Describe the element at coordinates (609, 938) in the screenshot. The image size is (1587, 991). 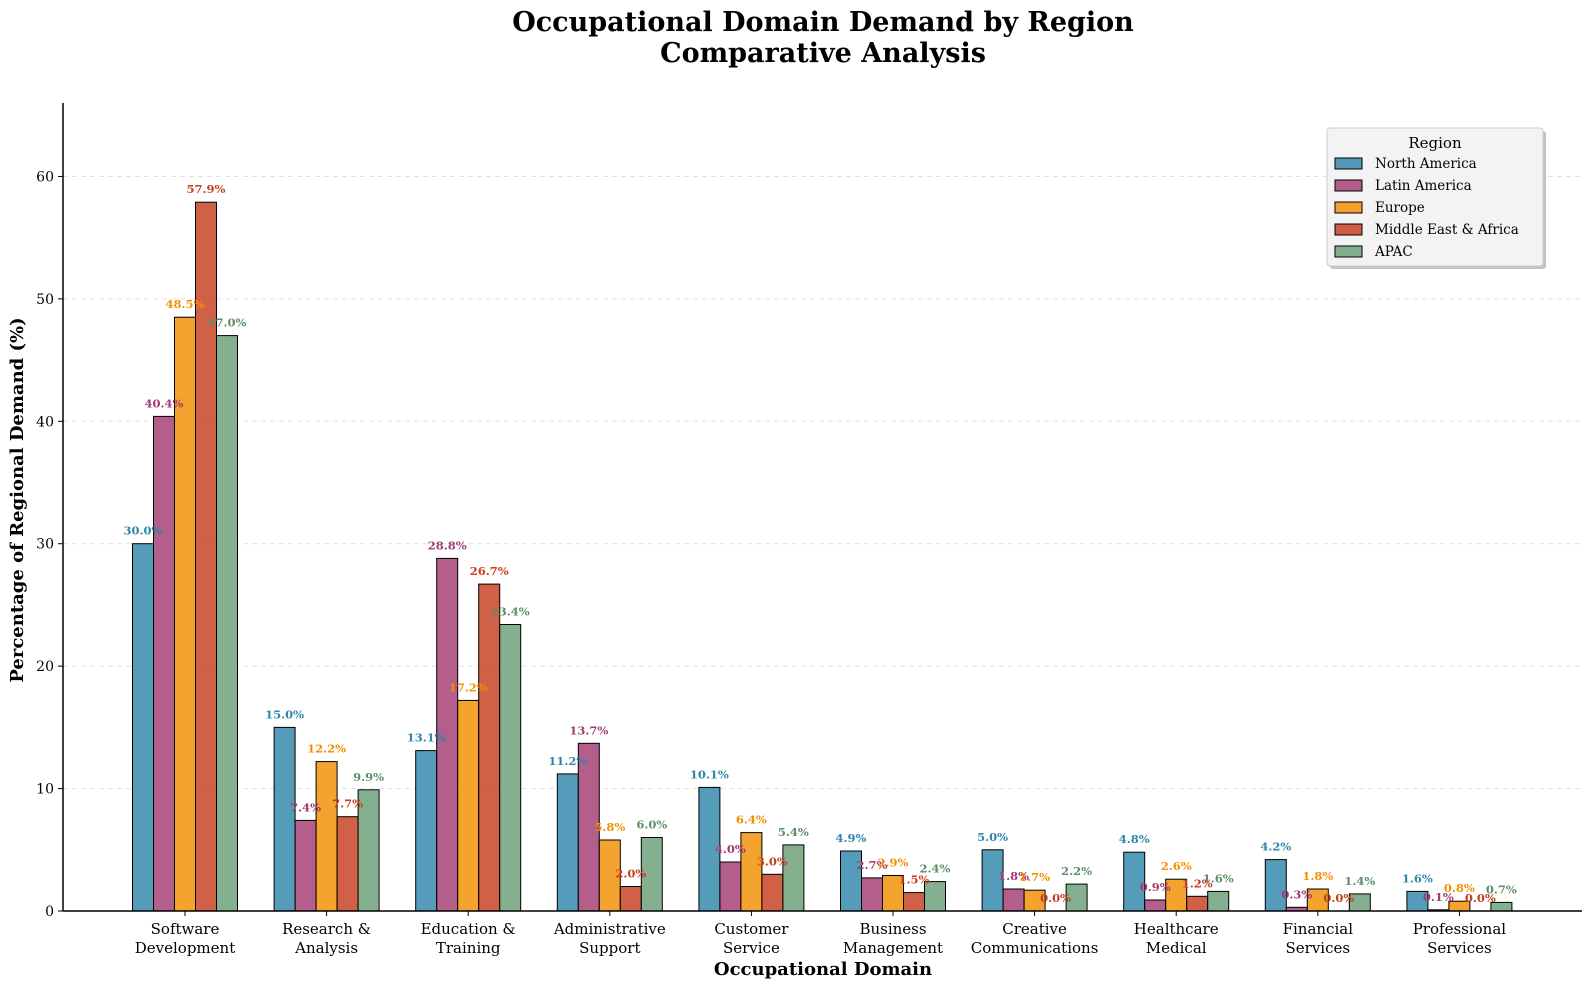
I see `x-tick-label: Administrative Support` at that location.